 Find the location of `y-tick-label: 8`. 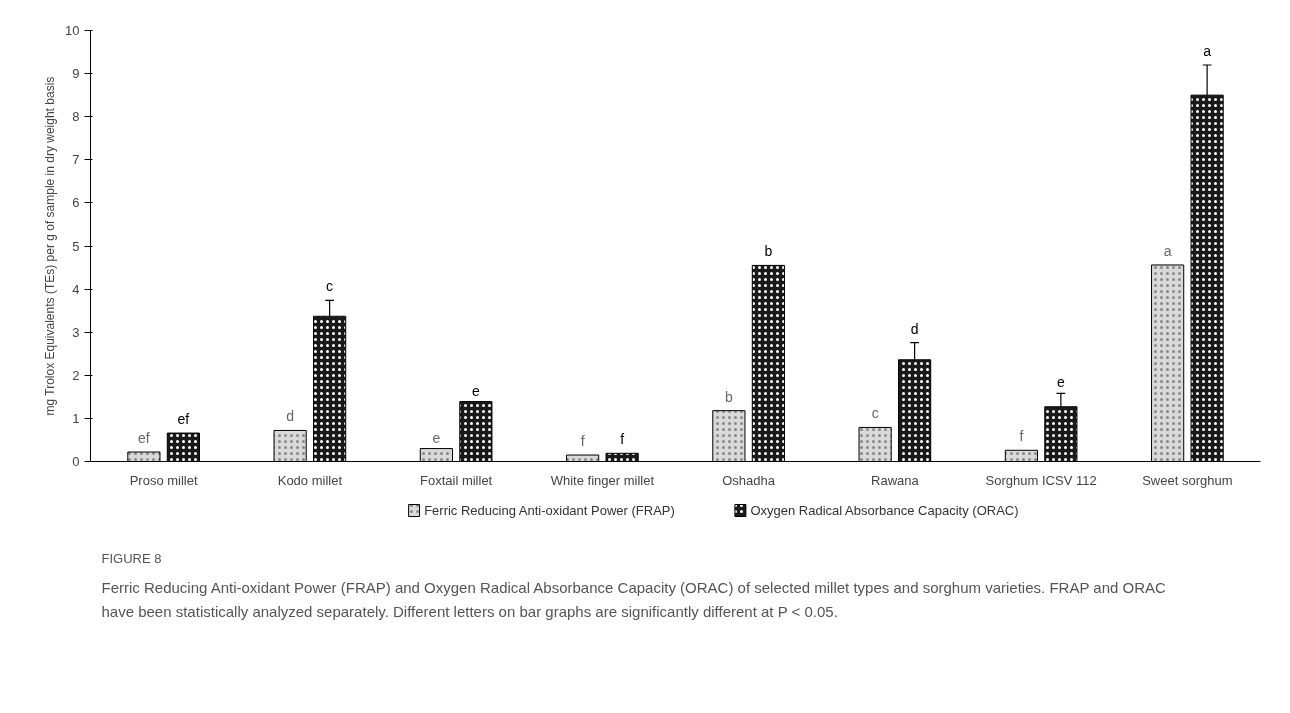

y-tick-label: 8 is located at coordinates (76, 117).